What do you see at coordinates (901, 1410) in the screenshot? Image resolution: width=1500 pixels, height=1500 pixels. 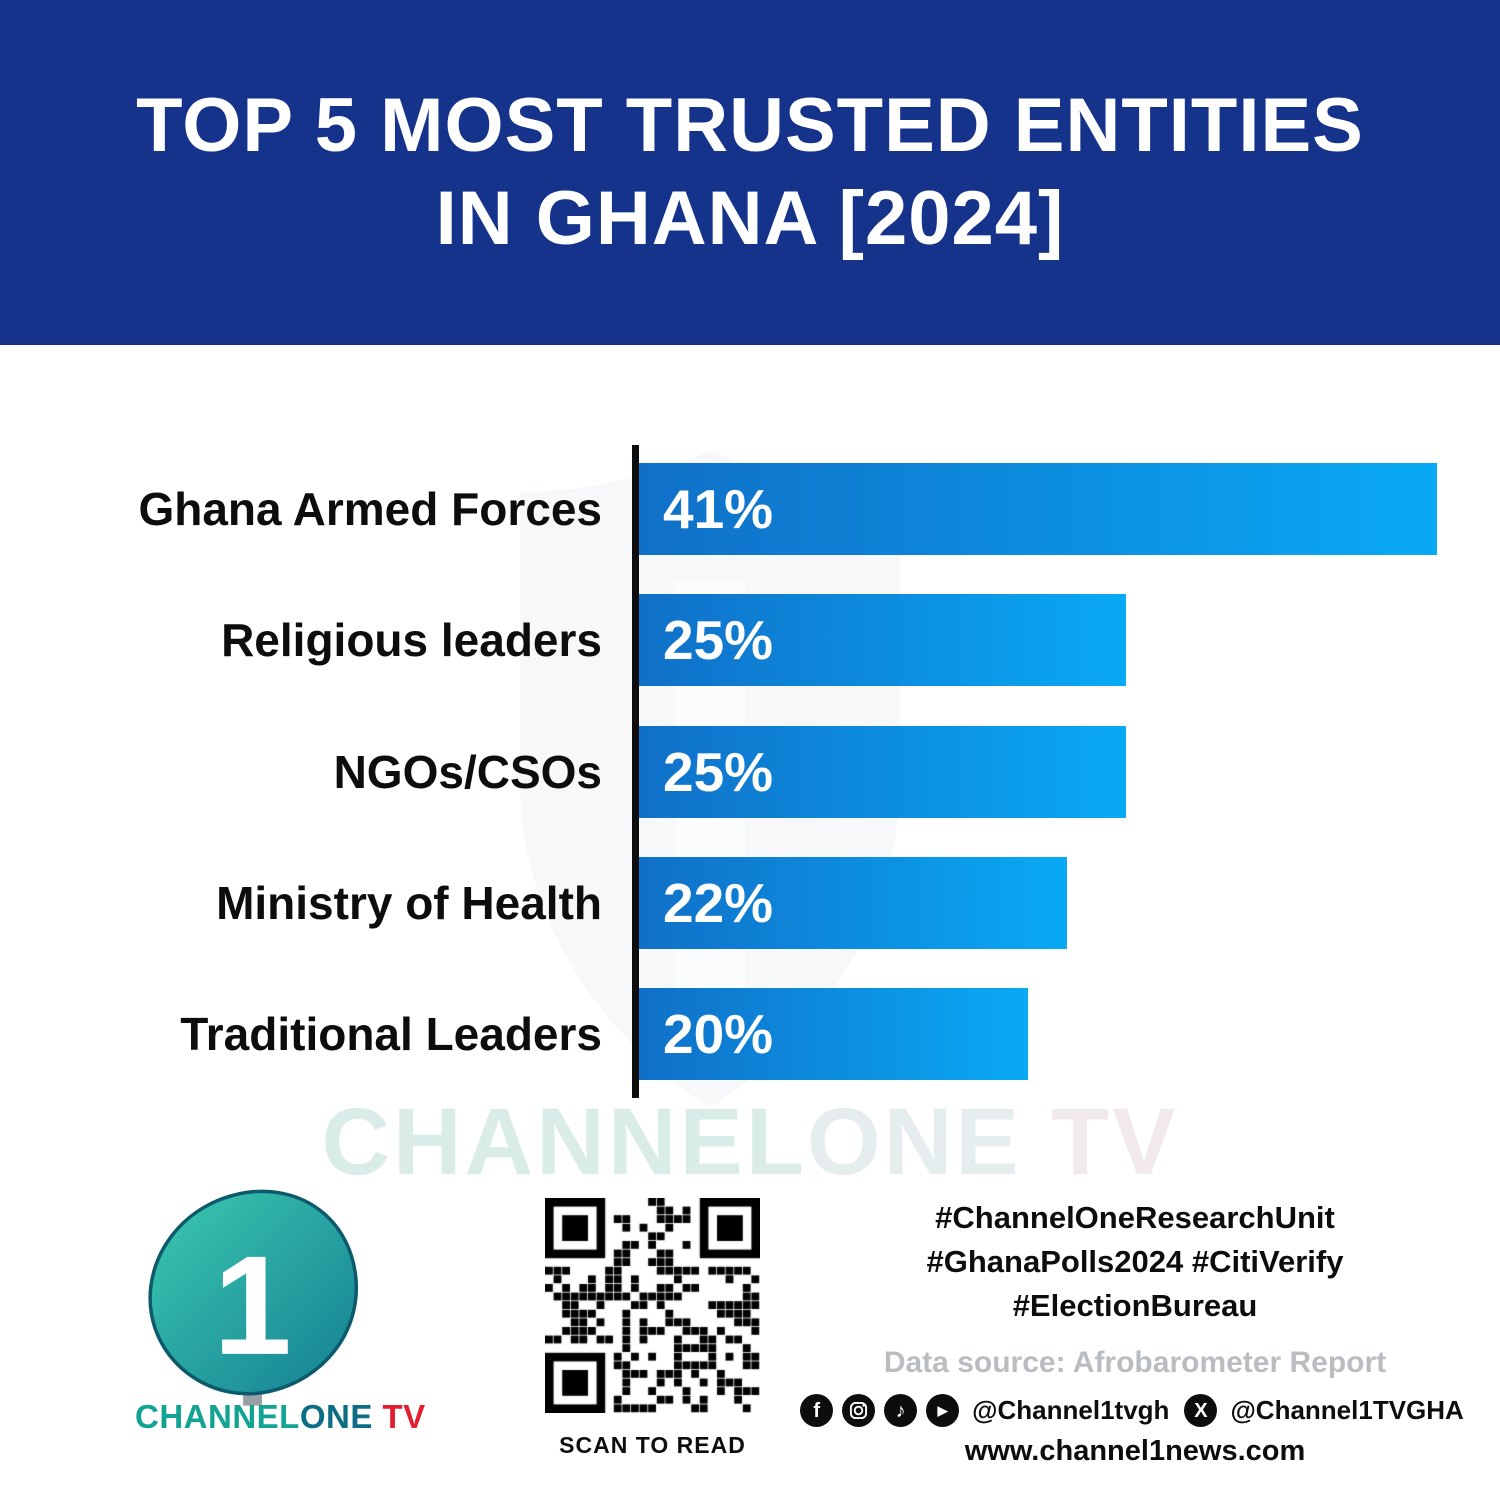 I see `tiktok-icon: ♪` at bounding box center [901, 1410].